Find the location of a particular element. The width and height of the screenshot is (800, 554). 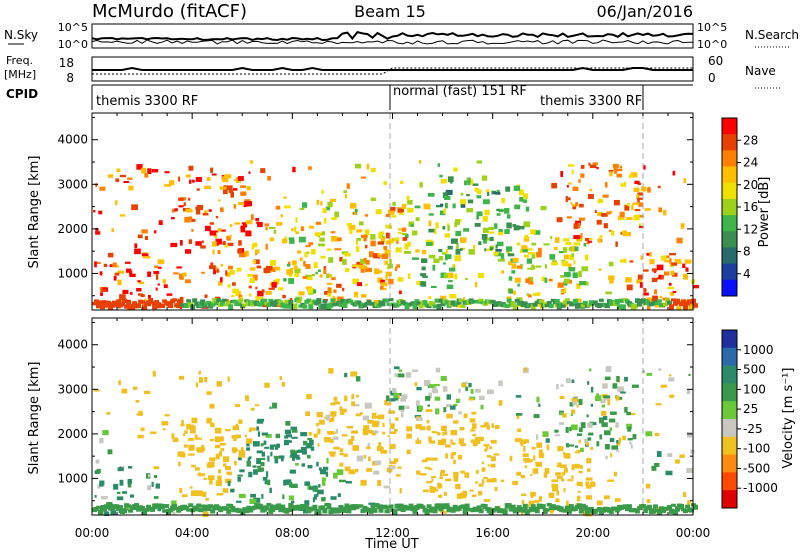

colorbar-swatch is located at coordinates (729, 175).